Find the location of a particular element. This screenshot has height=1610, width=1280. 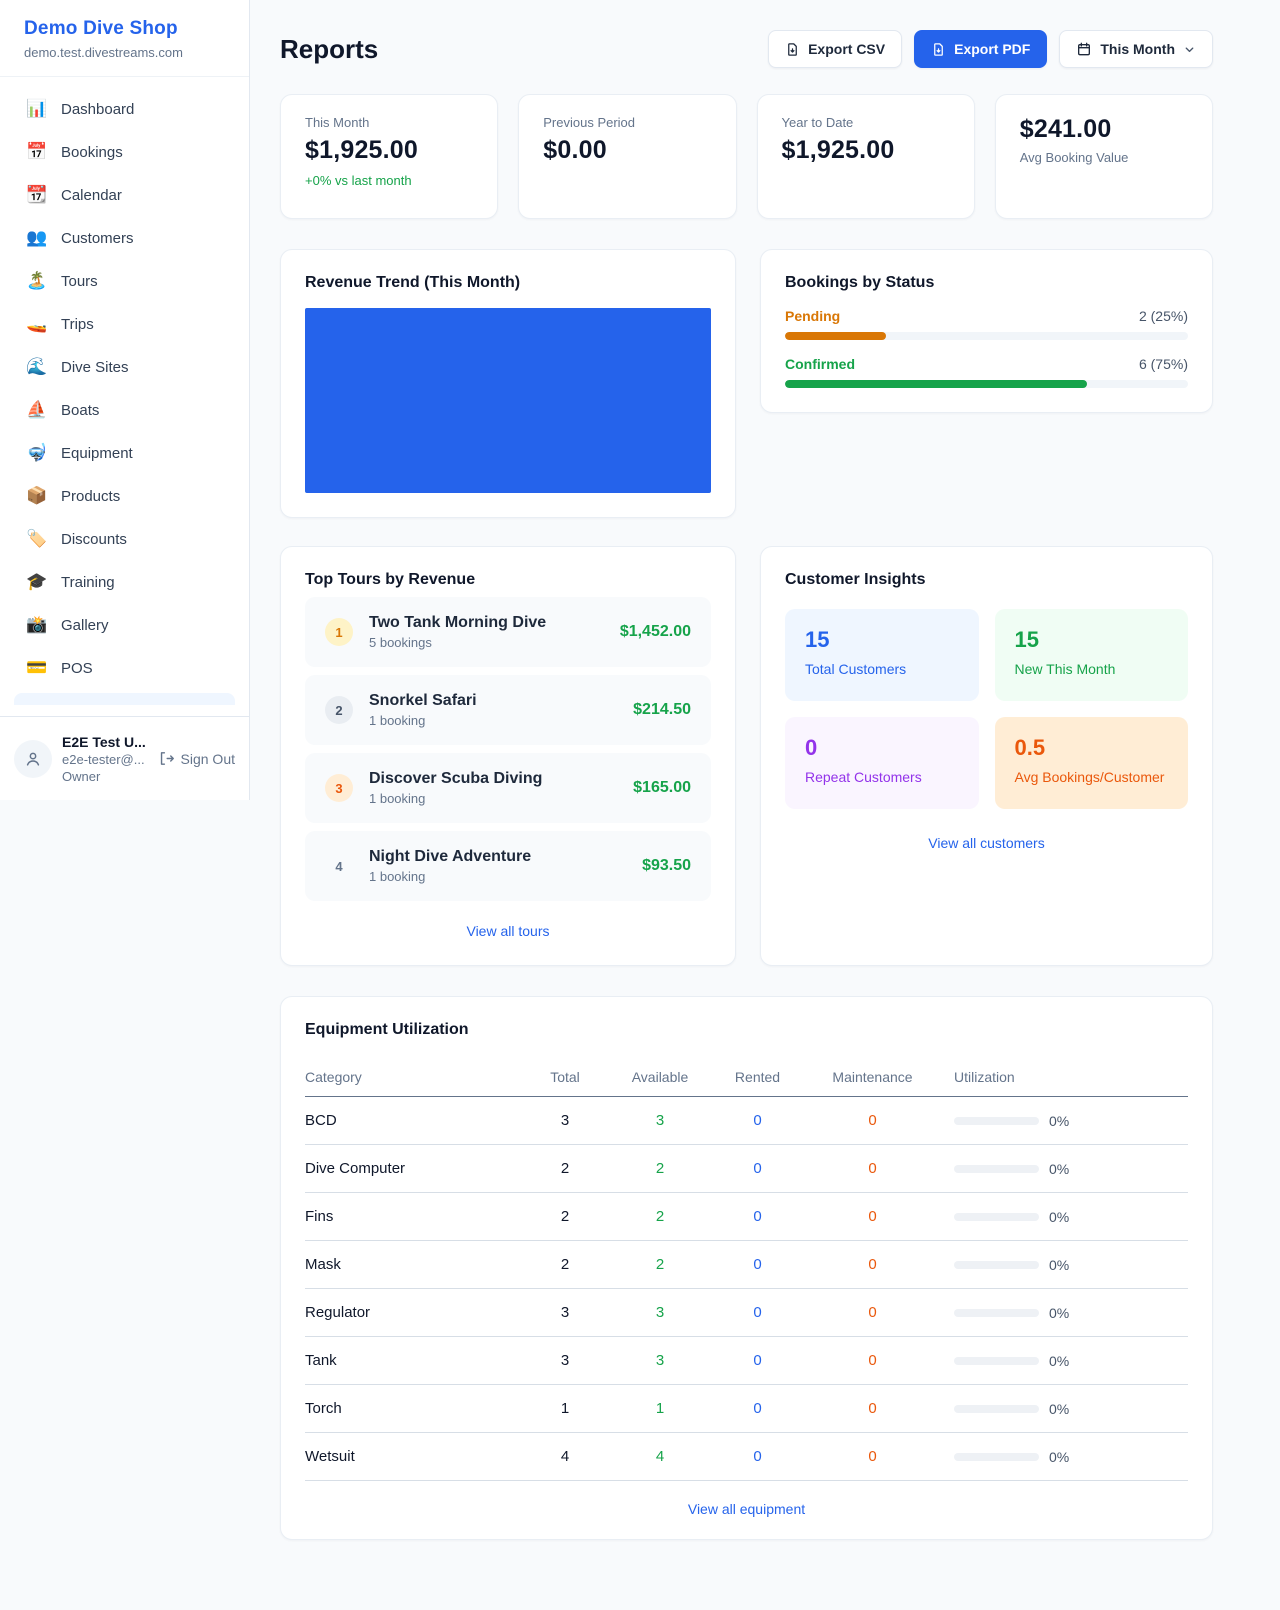

speedboat-icon: 🚤 is located at coordinates (37, 323).